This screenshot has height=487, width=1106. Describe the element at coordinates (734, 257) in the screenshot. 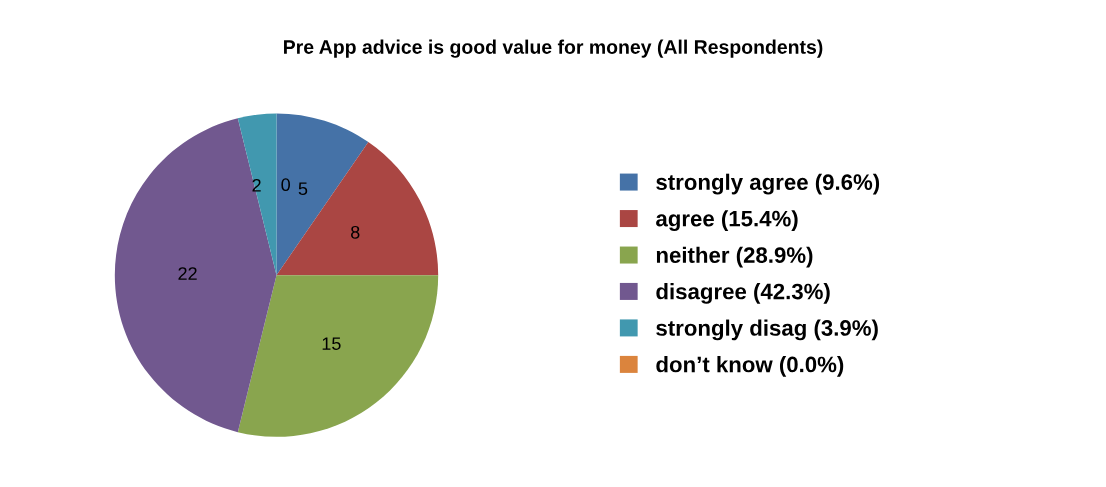

I see `legend-label: neither (28.9%)` at that location.